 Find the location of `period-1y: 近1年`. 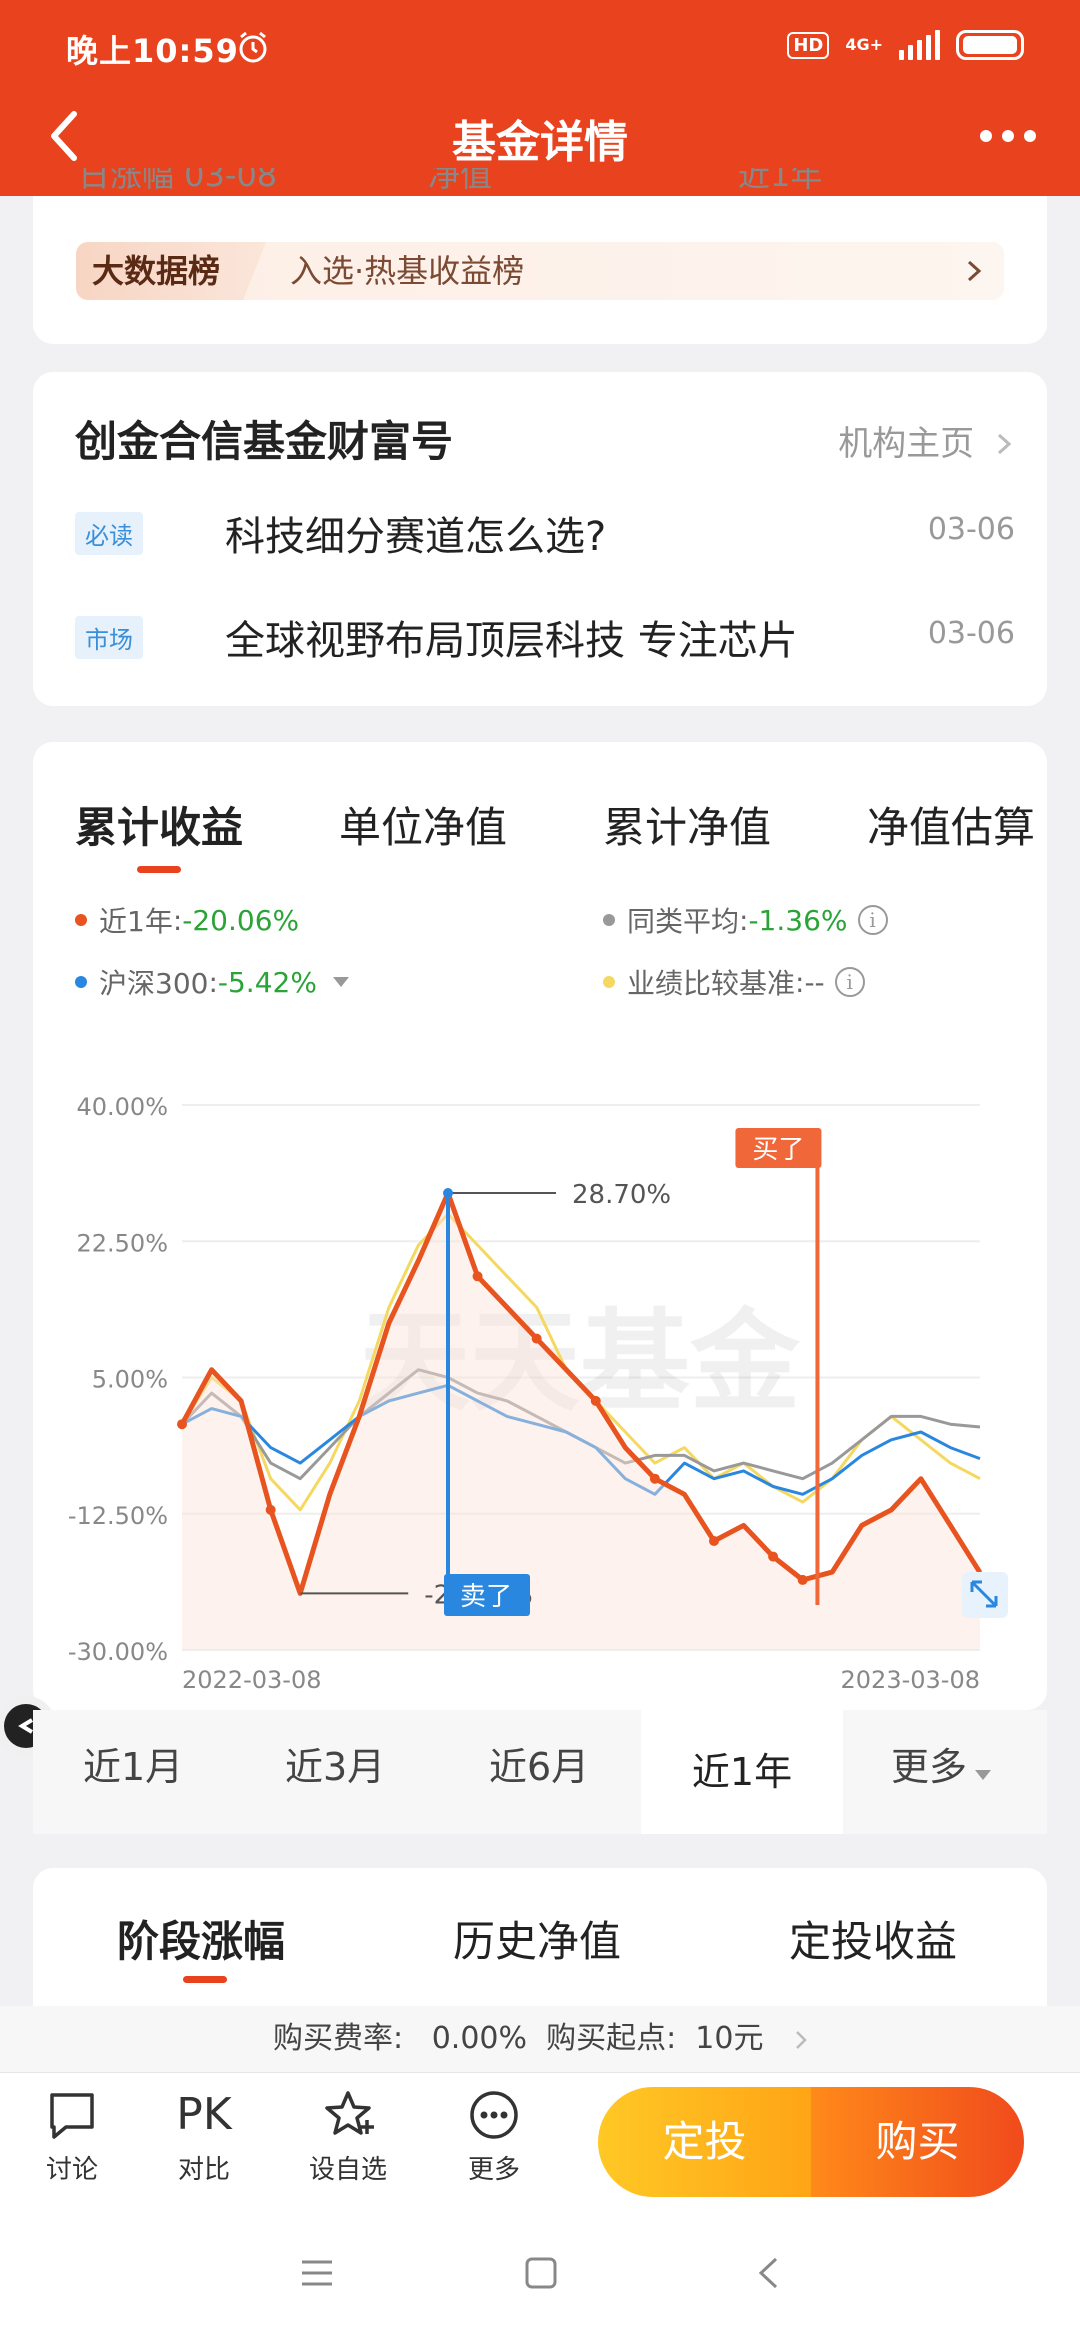

period-1y: 近1年 is located at coordinates (742, 1772).